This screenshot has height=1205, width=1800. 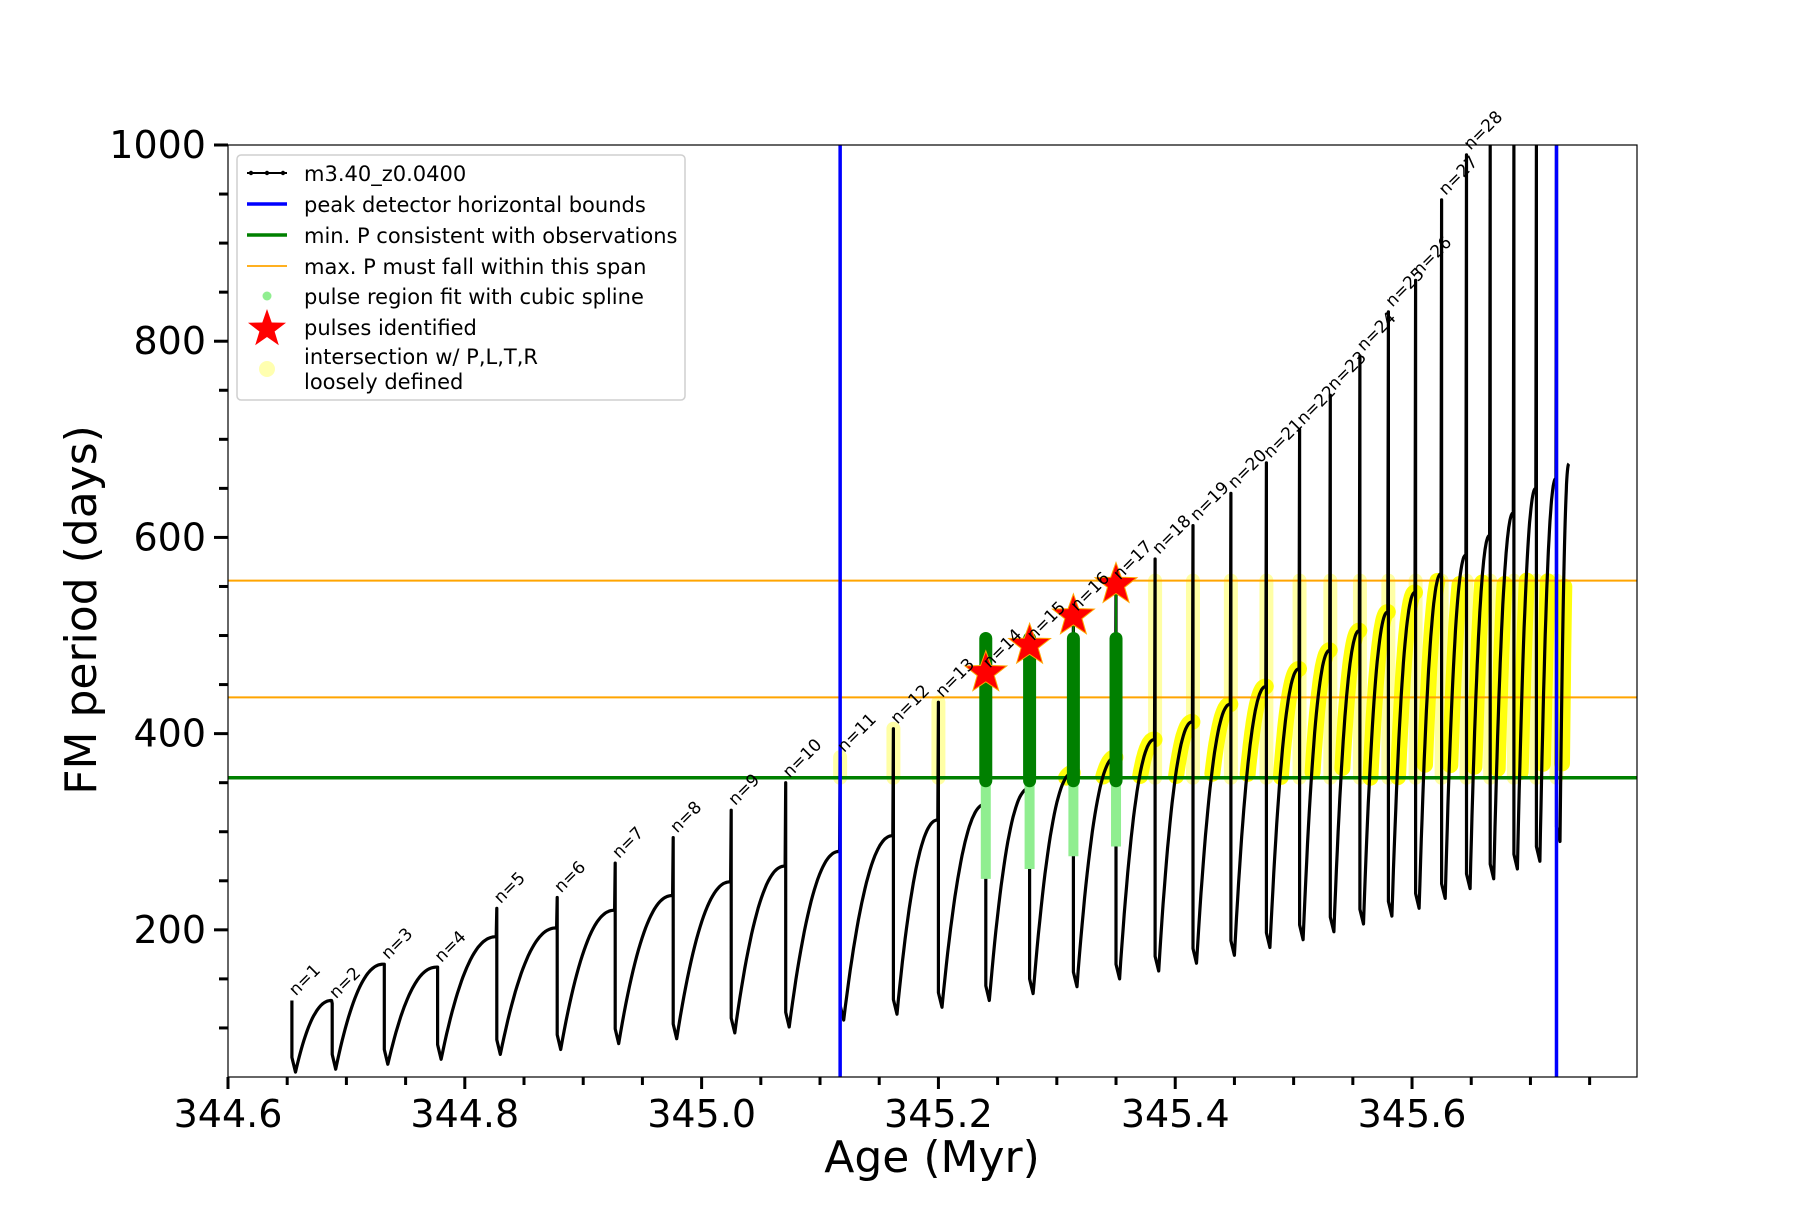 I want to click on legend-box, so click(x=461, y=277).